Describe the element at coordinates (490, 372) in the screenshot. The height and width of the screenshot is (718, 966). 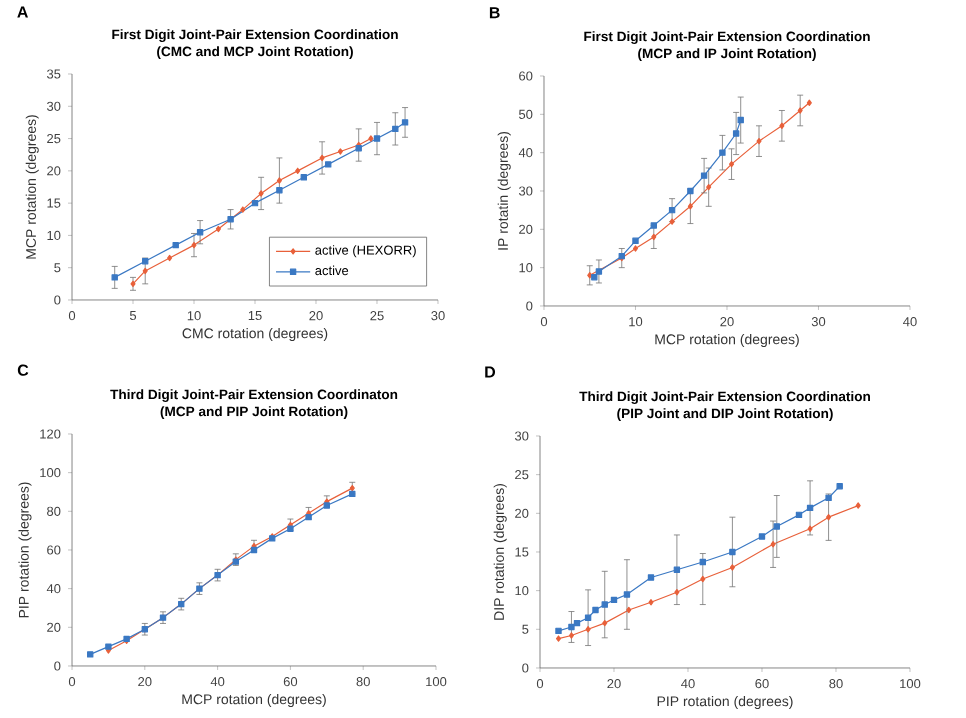
I see `text: D` at that location.